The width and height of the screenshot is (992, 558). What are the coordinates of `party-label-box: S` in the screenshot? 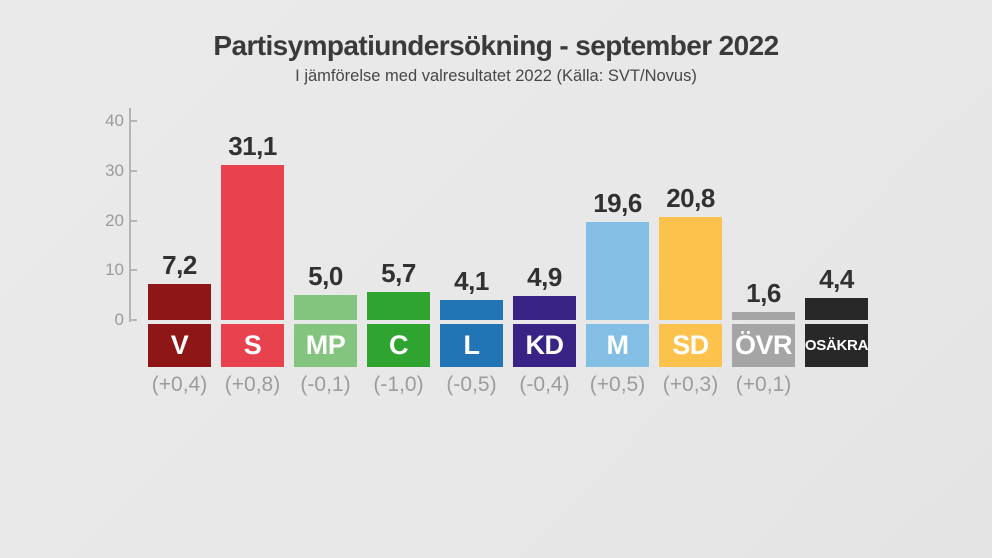 It's located at (252, 345).